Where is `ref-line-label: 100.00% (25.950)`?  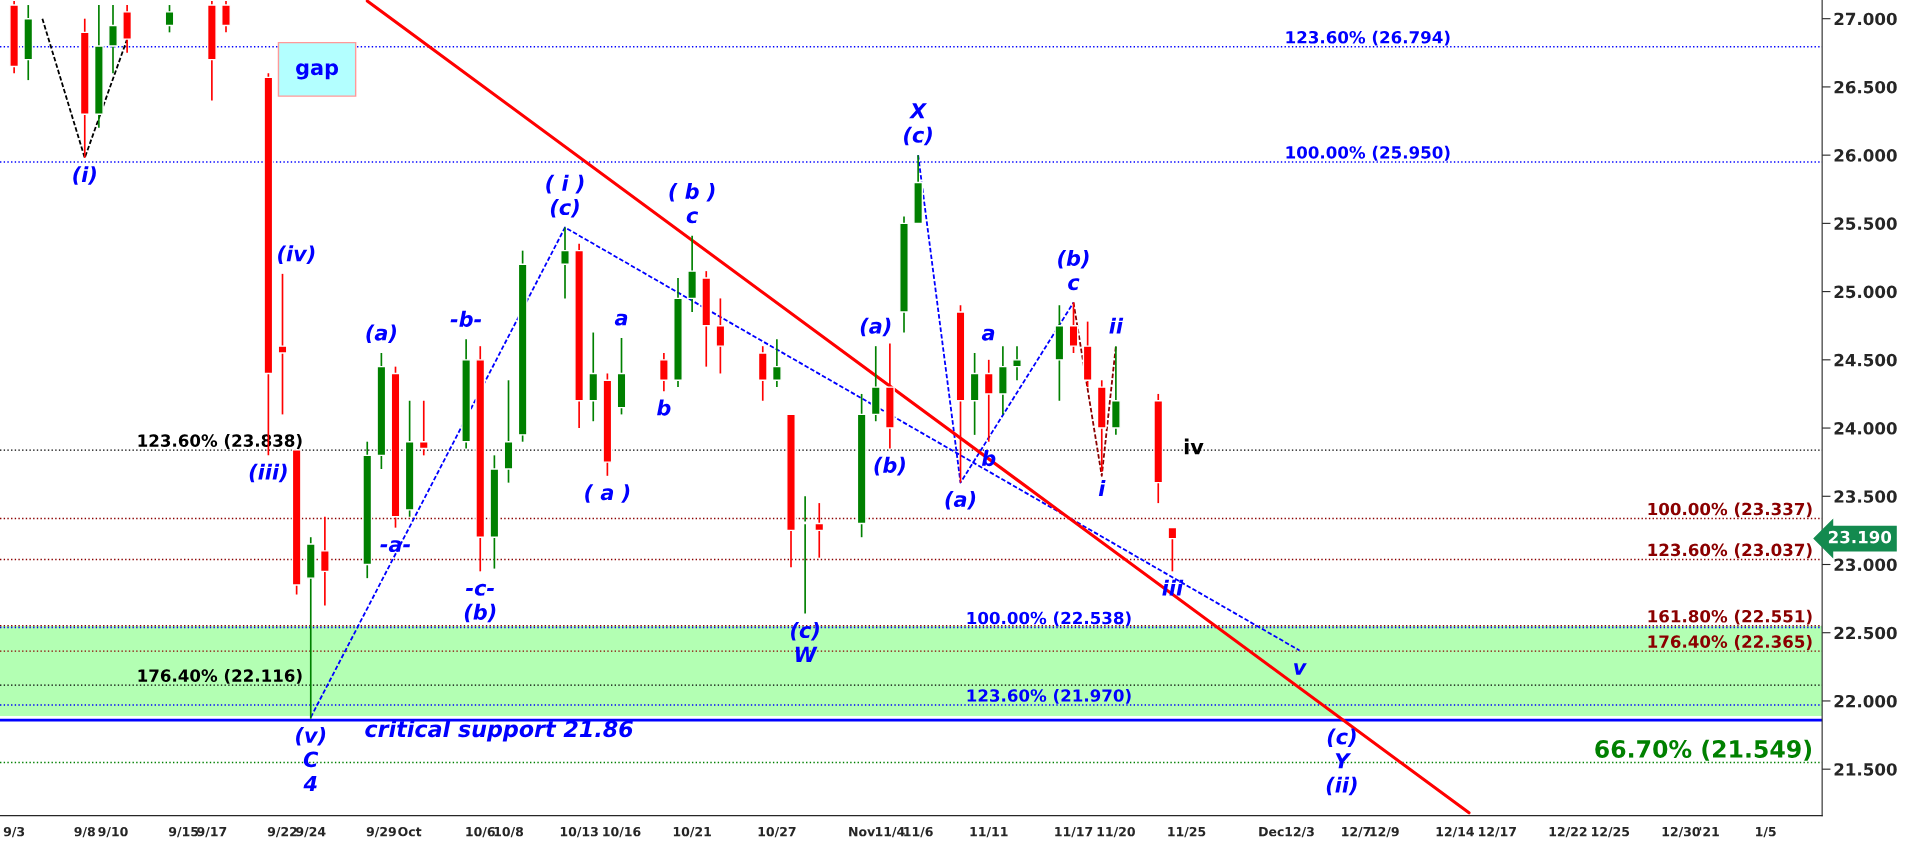
ref-line-label: 100.00% (25.950) is located at coordinates (1368, 153).